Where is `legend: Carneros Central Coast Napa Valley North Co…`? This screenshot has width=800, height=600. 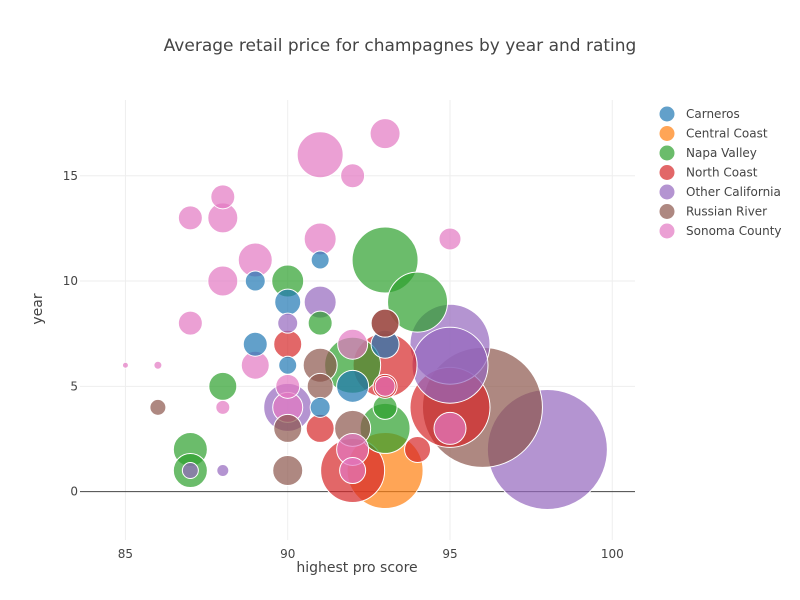 legend: Carneros Central Coast Napa Valley North Co… is located at coordinates (720, 172).